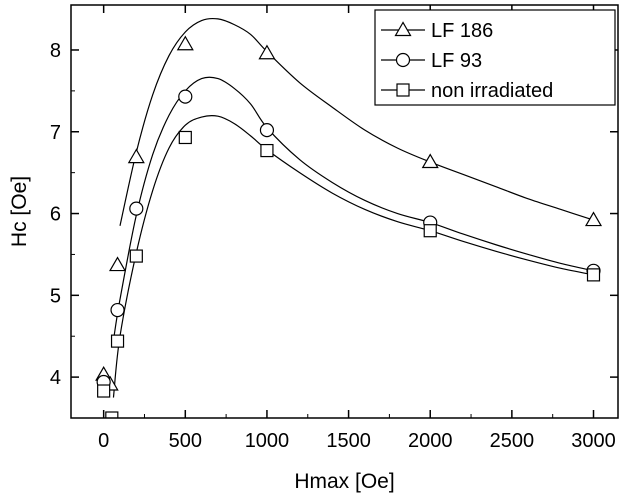 The height and width of the screenshot is (498, 623). What do you see at coordinates (403, 90) in the screenshot?
I see `legend-marker-non-irradiated` at bounding box center [403, 90].